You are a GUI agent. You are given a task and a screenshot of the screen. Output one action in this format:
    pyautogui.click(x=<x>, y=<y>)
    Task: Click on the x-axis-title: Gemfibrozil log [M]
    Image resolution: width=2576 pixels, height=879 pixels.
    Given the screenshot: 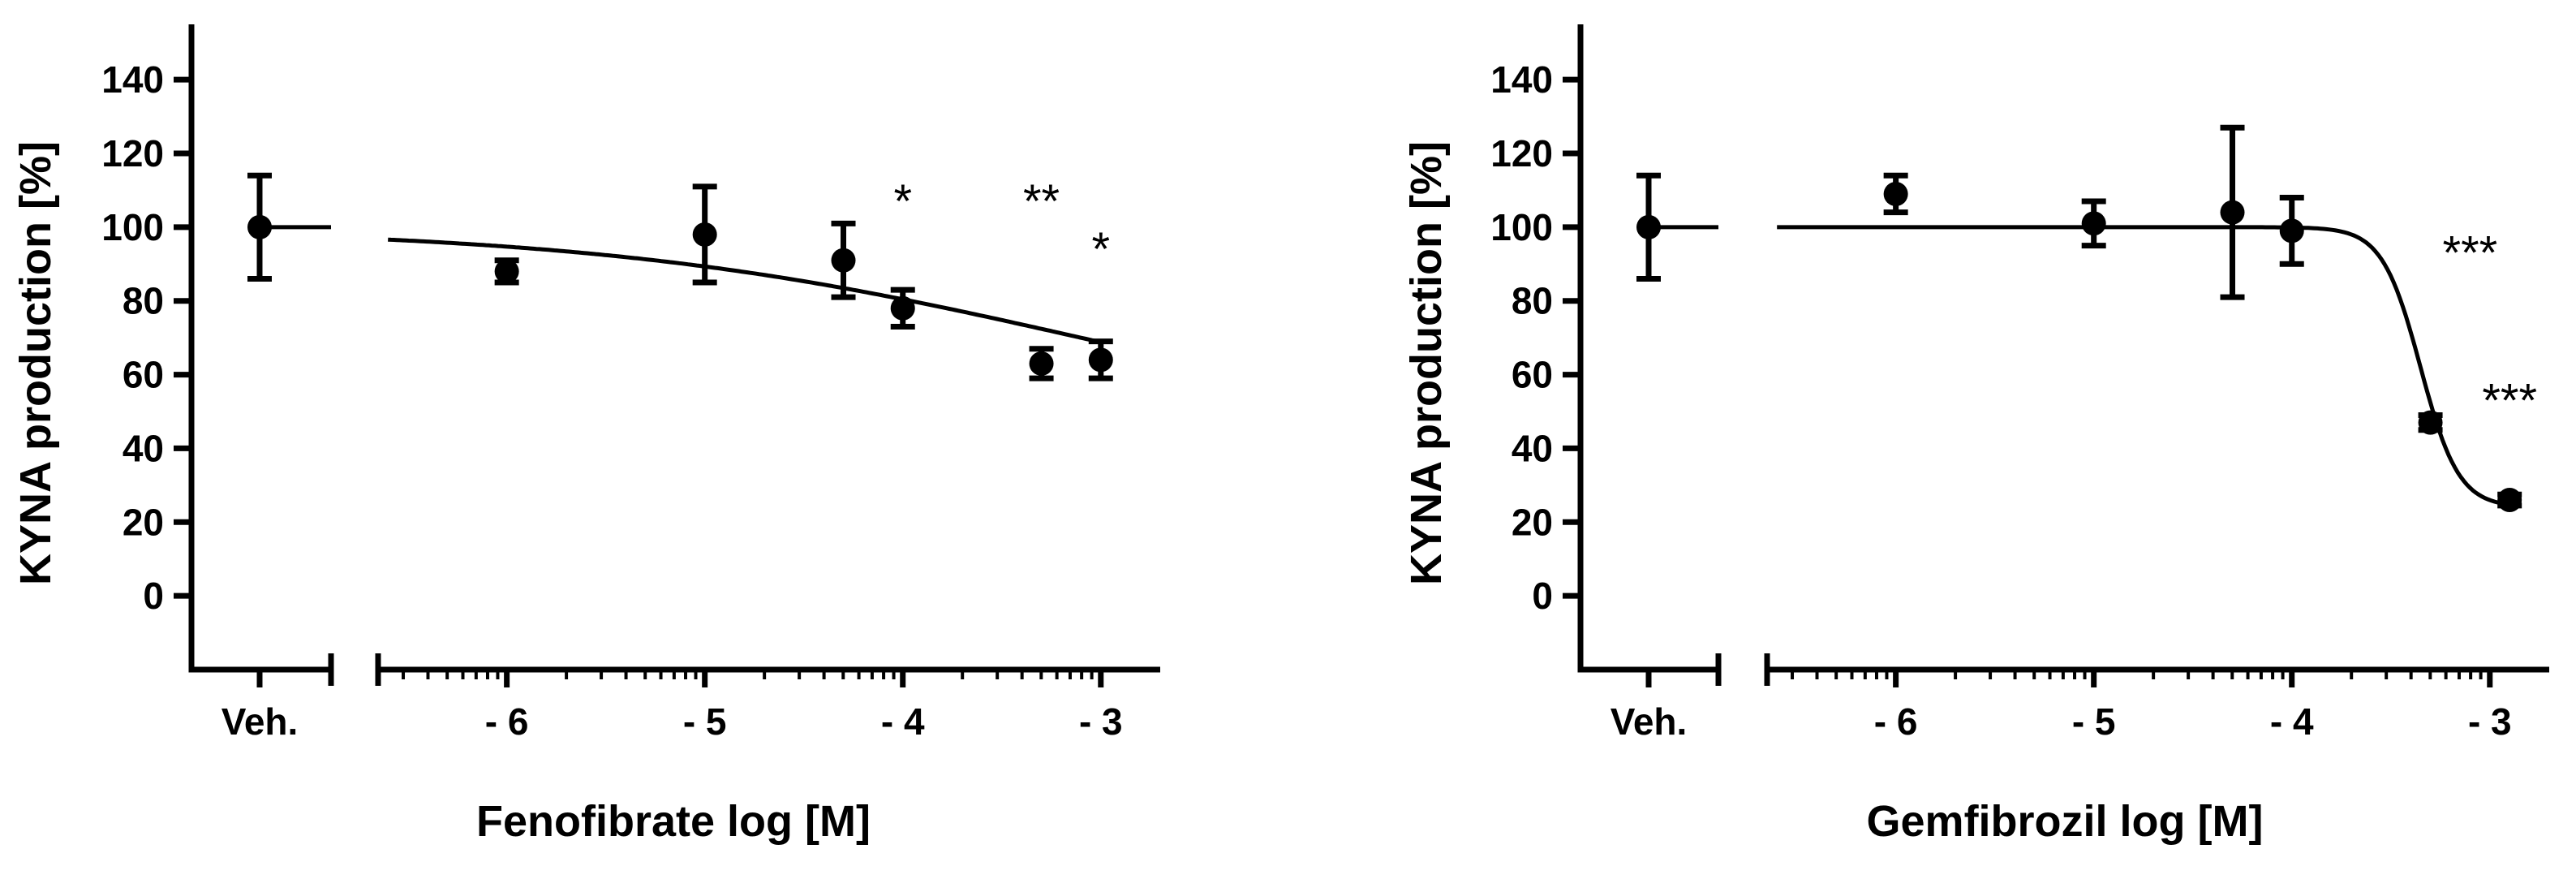 What is the action you would take?
    pyautogui.click(x=2065, y=821)
    